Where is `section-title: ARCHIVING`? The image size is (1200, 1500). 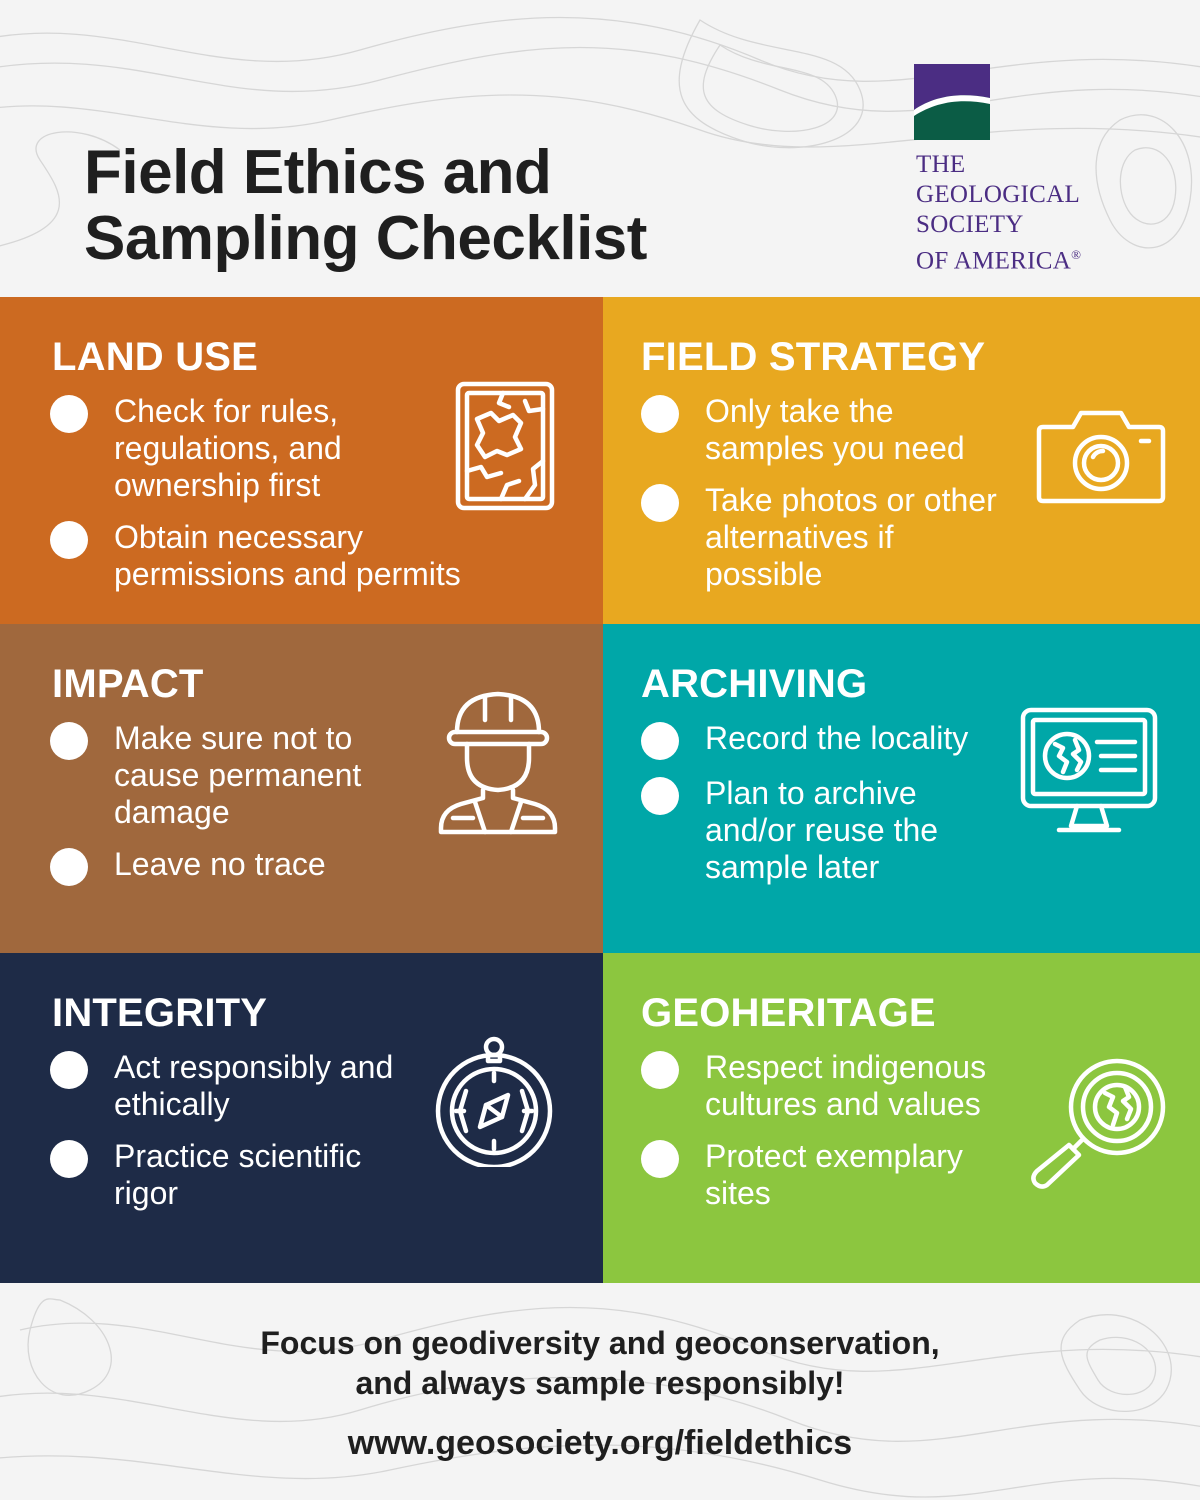 section-title: ARCHIVING is located at coordinates (754, 684).